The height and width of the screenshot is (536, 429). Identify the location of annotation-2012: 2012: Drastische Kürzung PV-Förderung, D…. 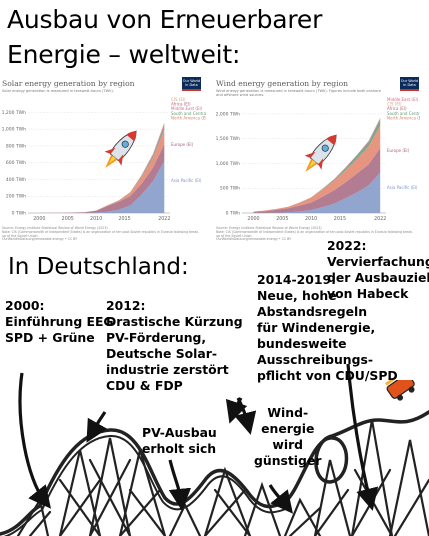
(174, 346).